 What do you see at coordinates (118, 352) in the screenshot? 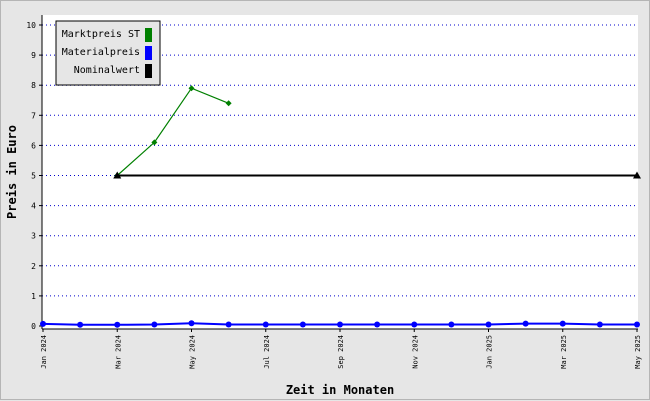
I see `x-tick-label: Mar 2024` at bounding box center [118, 352].